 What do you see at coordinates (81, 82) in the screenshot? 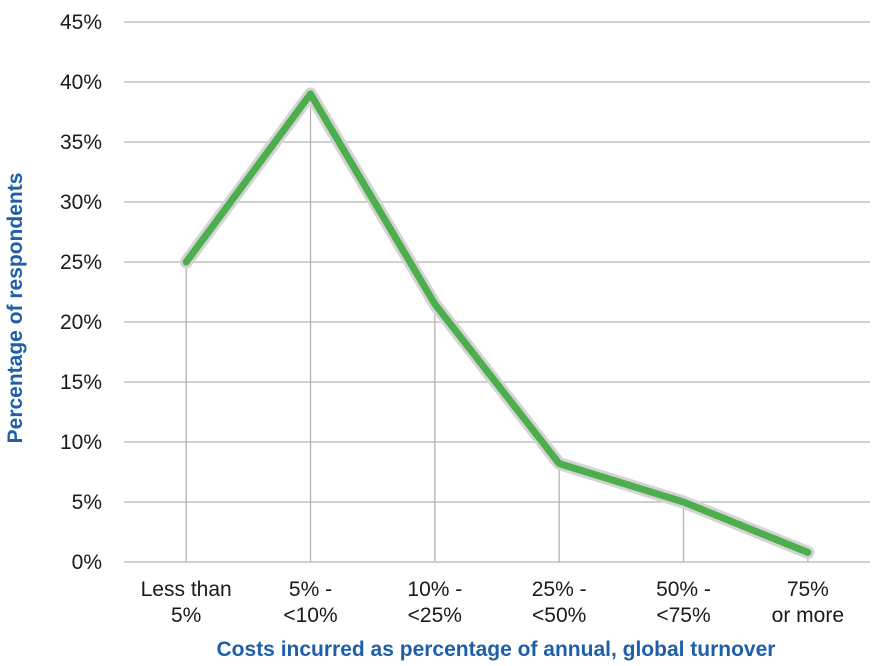
I see `y-tick-label: 40%` at bounding box center [81, 82].